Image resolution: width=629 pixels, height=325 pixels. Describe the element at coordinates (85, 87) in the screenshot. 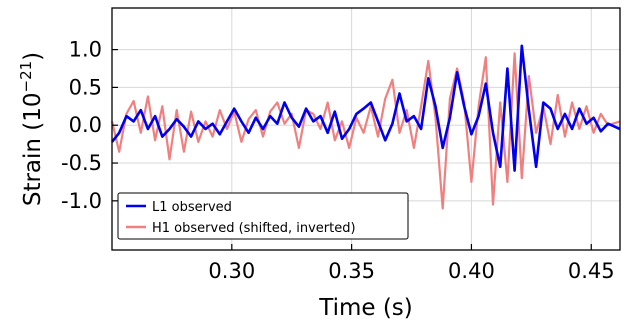

I see `y-tick-label: 0.5` at that location.